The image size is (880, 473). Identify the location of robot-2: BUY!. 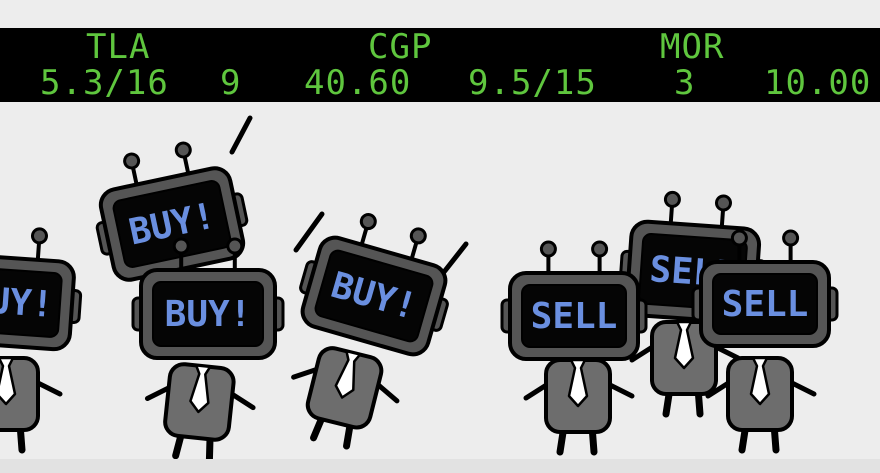
(172, 211).